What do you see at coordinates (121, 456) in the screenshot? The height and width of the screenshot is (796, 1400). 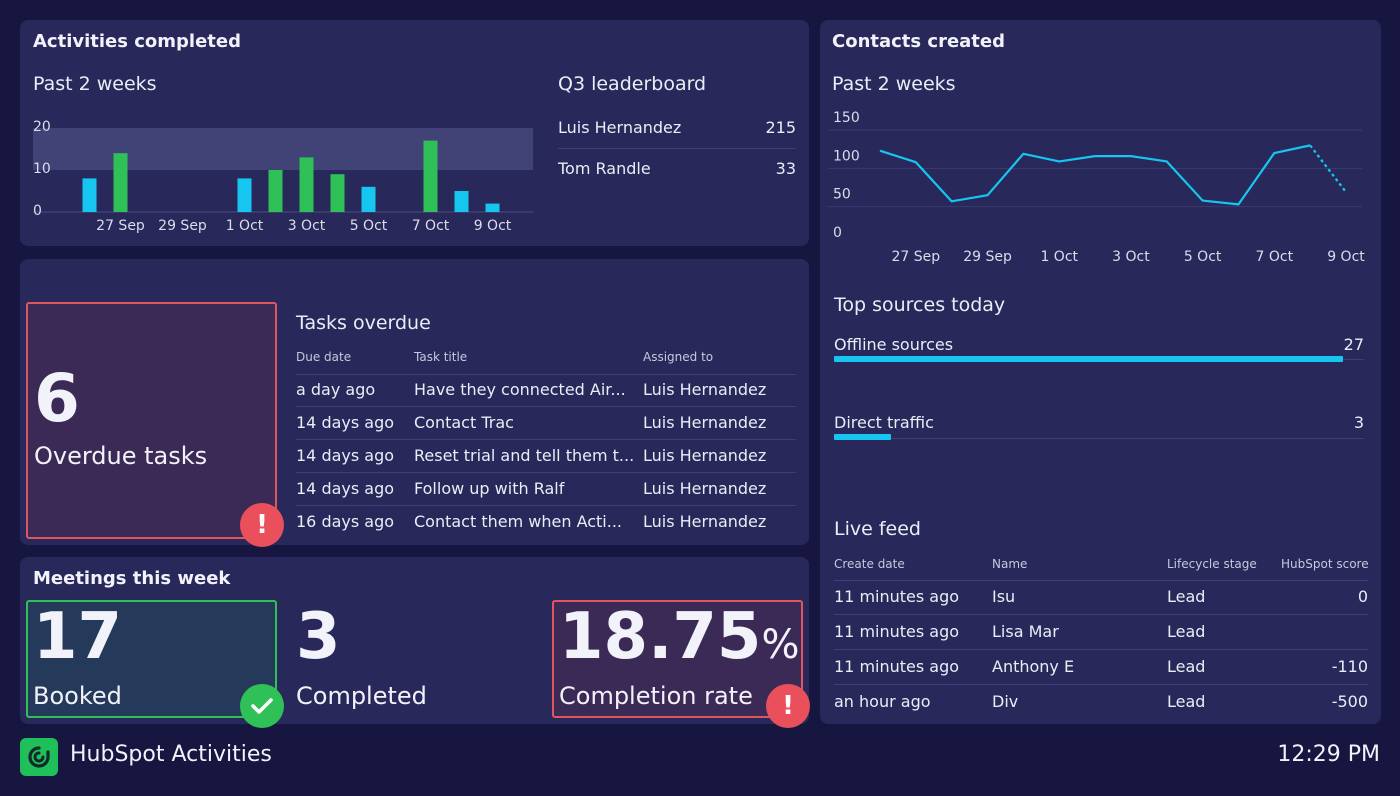 I see `overdue-label: Overdue tasks` at bounding box center [121, 456].